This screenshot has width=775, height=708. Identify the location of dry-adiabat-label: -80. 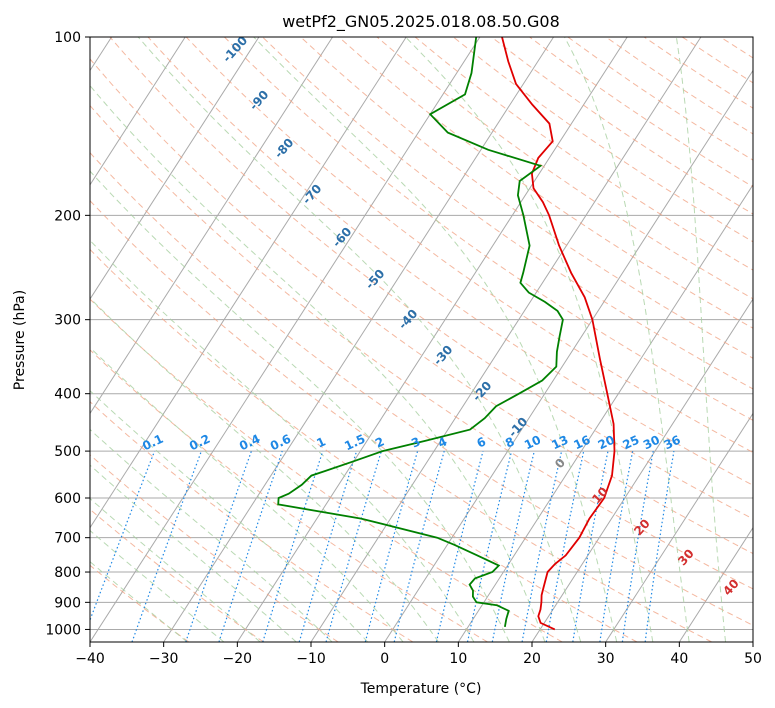
(284, 148).